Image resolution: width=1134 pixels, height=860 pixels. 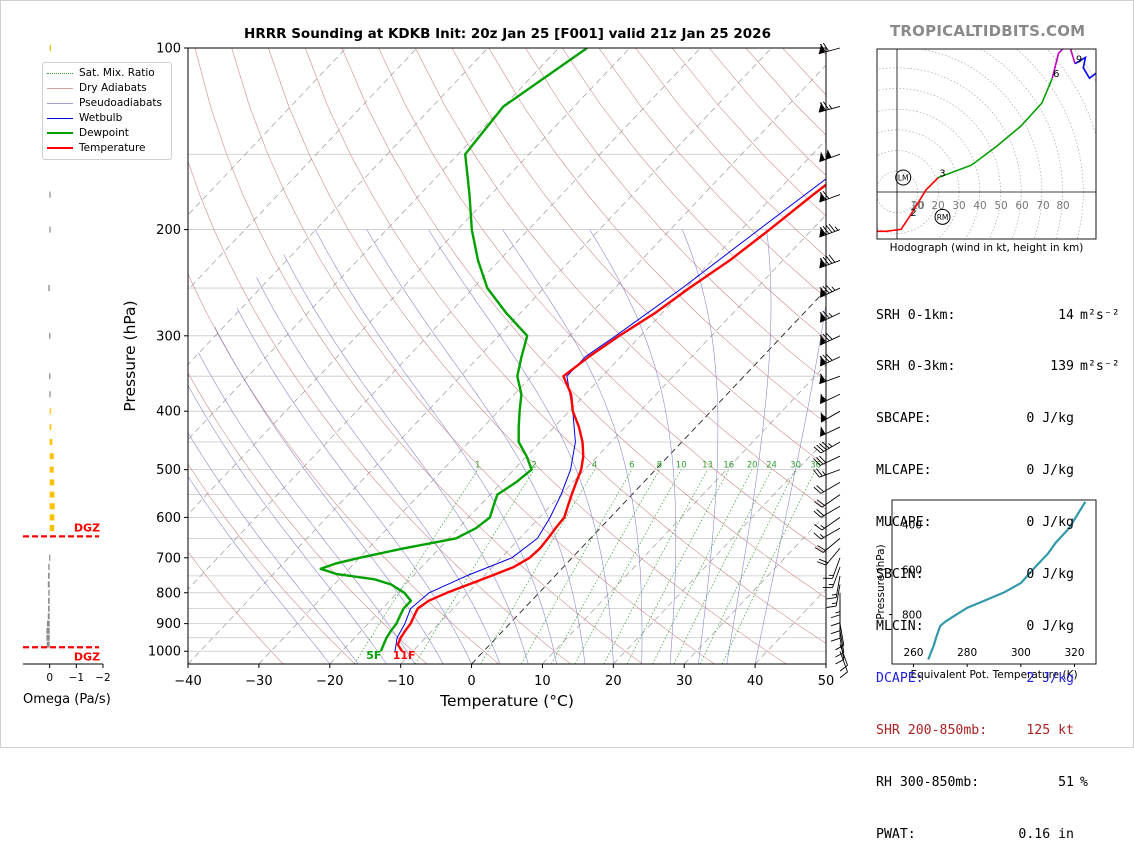 I want to click on y-tick-label: 1000, so click(x=164, y=652).